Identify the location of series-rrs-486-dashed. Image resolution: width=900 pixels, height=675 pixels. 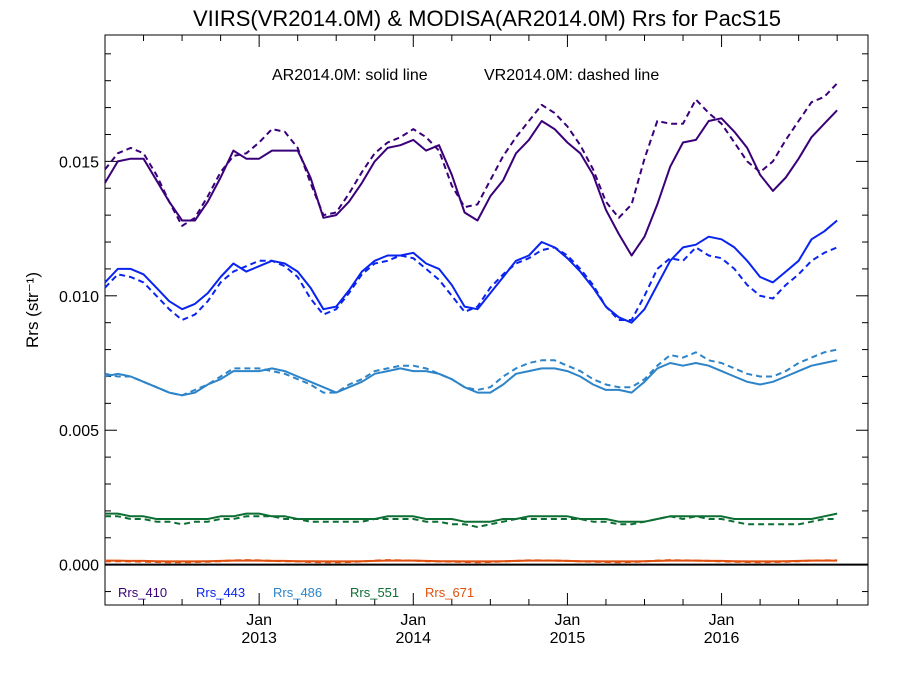
(471, 372).